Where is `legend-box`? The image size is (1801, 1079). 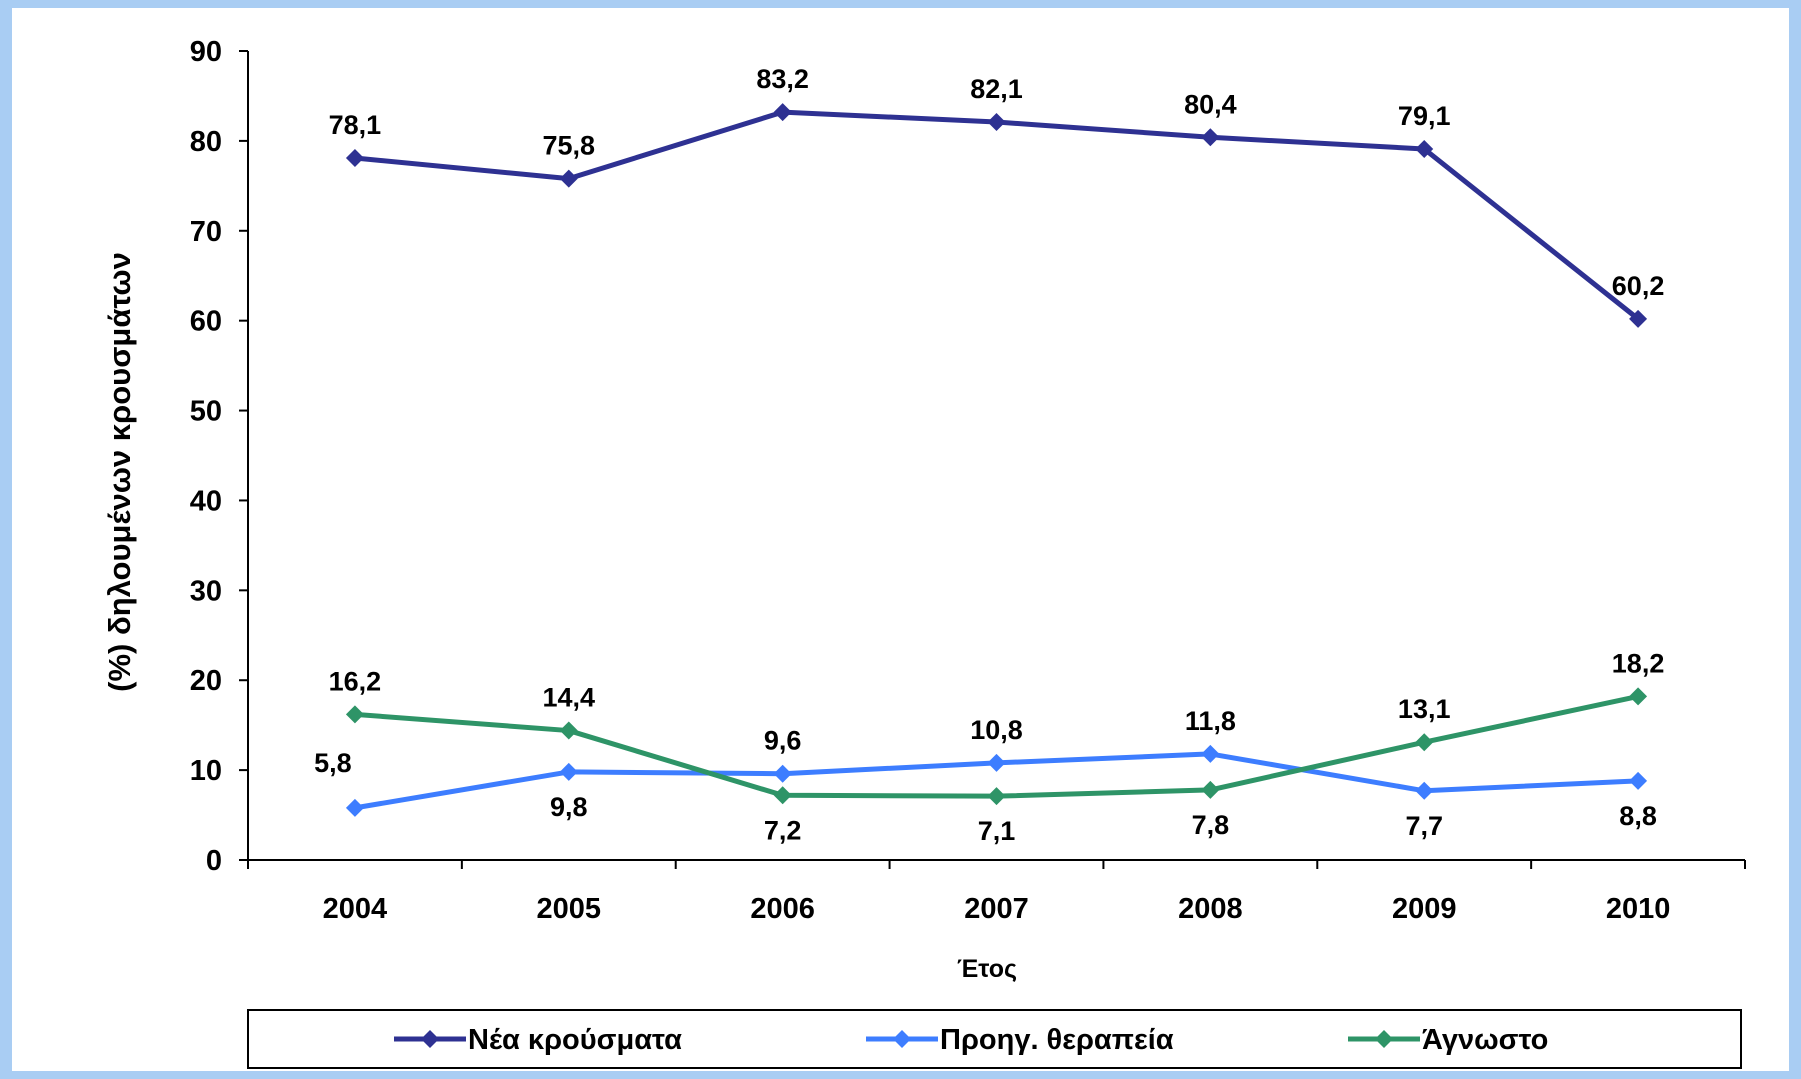
legend-box is located at coordinates (994, 1039).